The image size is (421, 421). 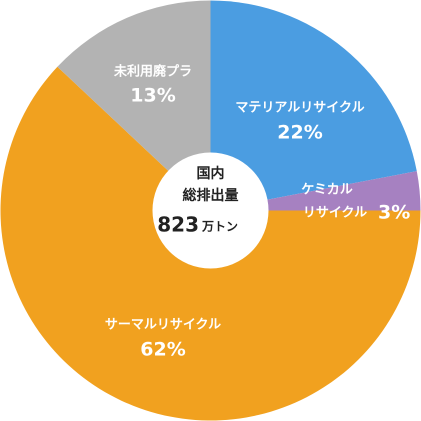 I want to click on value-label: 62%, so click(x=162, y=350).